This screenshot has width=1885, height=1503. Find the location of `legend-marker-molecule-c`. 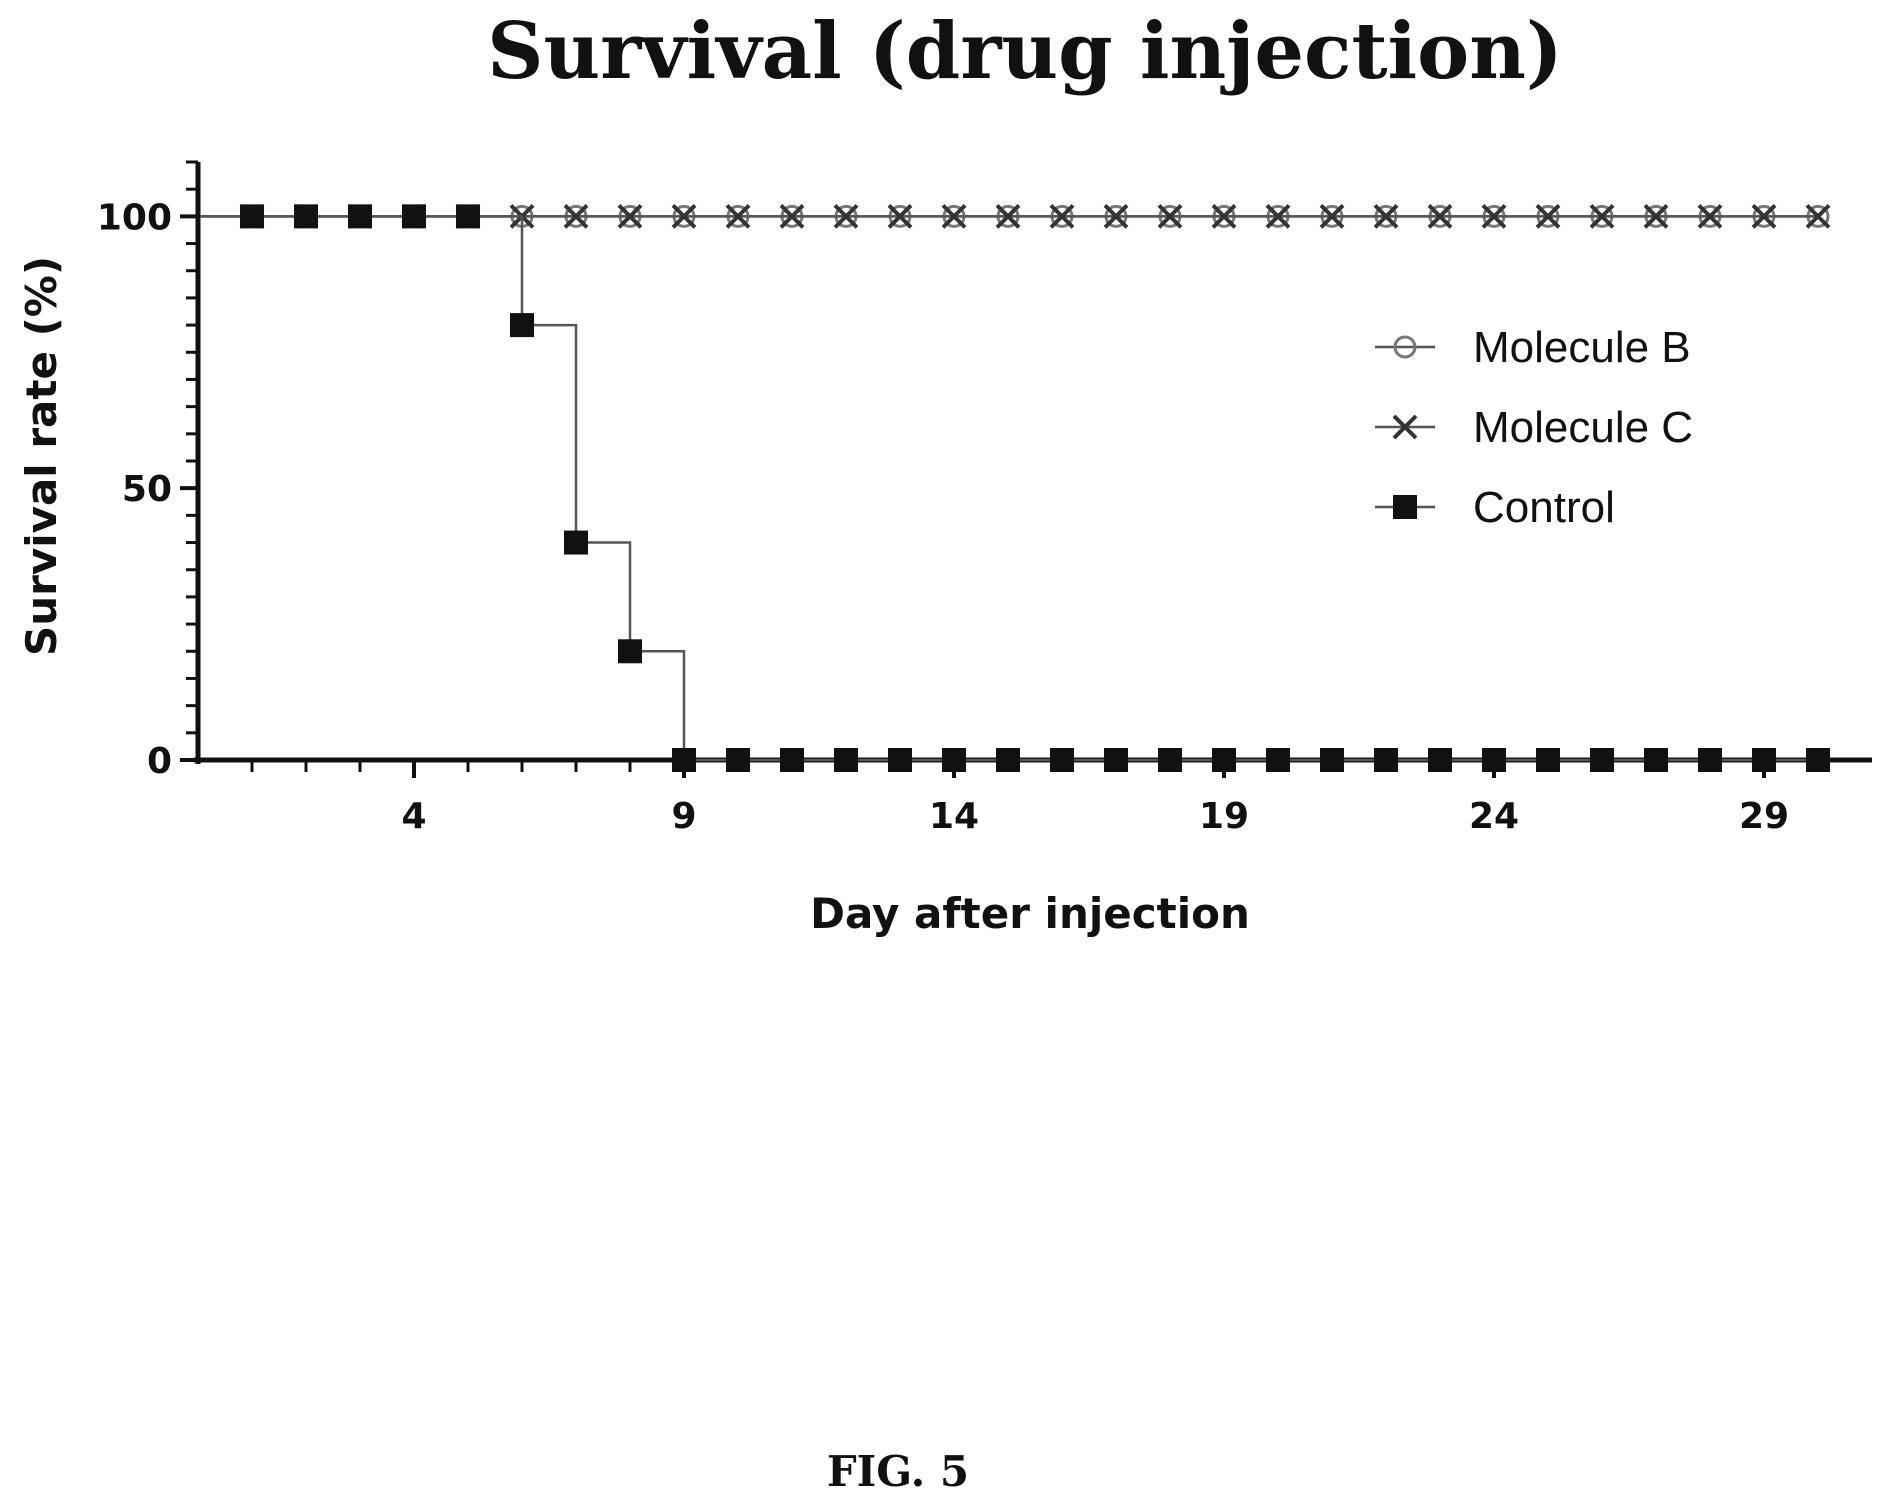

legend-marker-molecule-c is located at coordinates (1405, 427).